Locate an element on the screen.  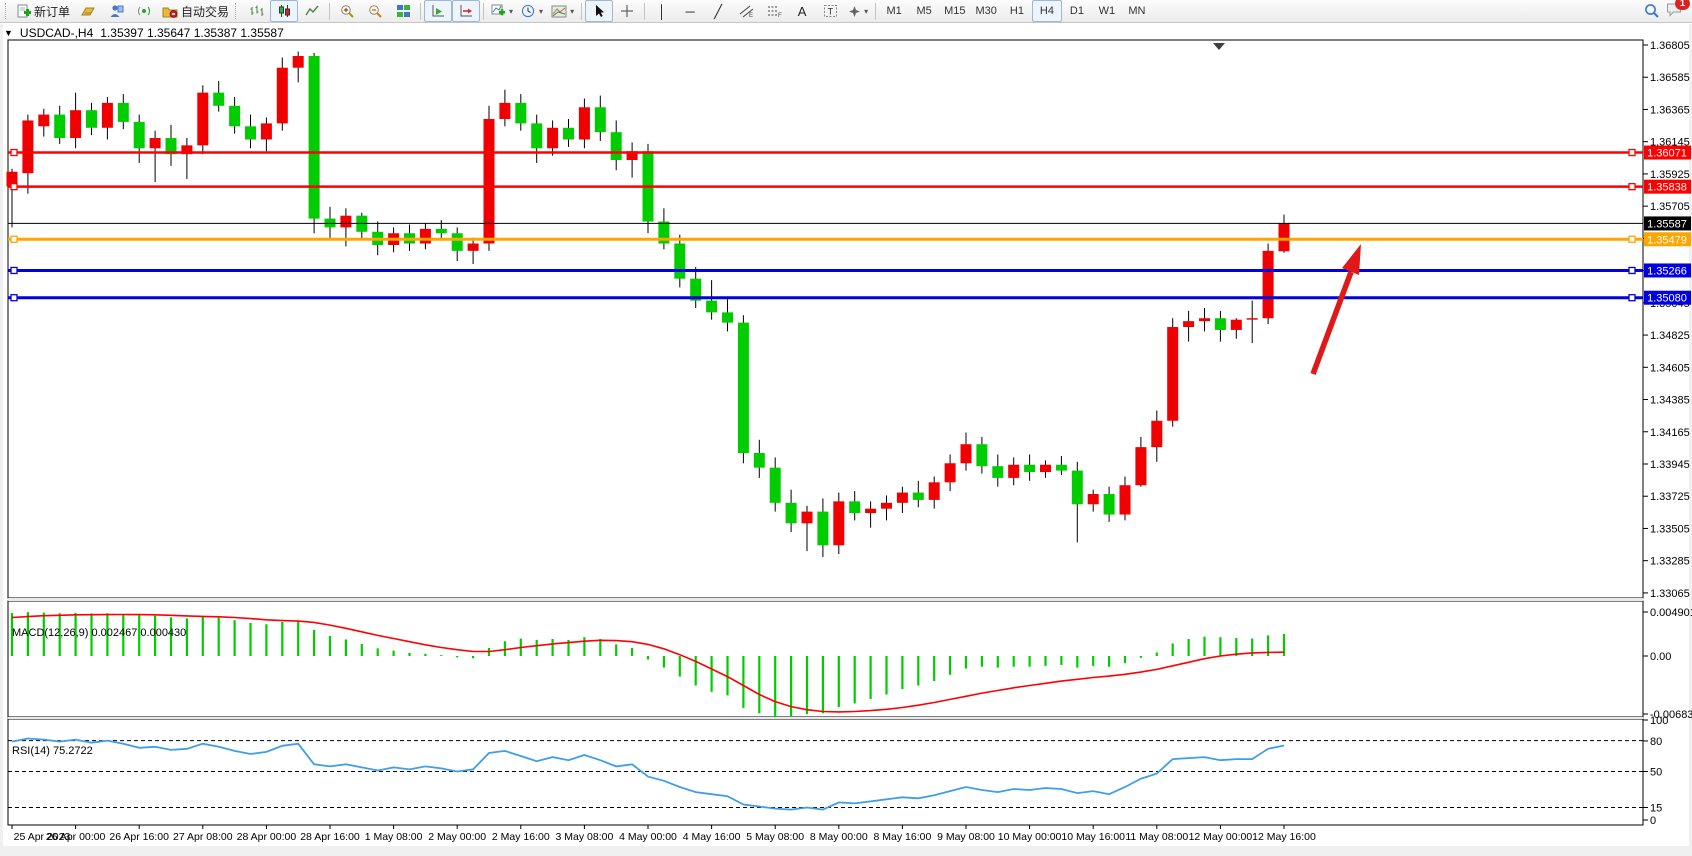
vertical-line-tool: │ is located at coordinates (662, 11).